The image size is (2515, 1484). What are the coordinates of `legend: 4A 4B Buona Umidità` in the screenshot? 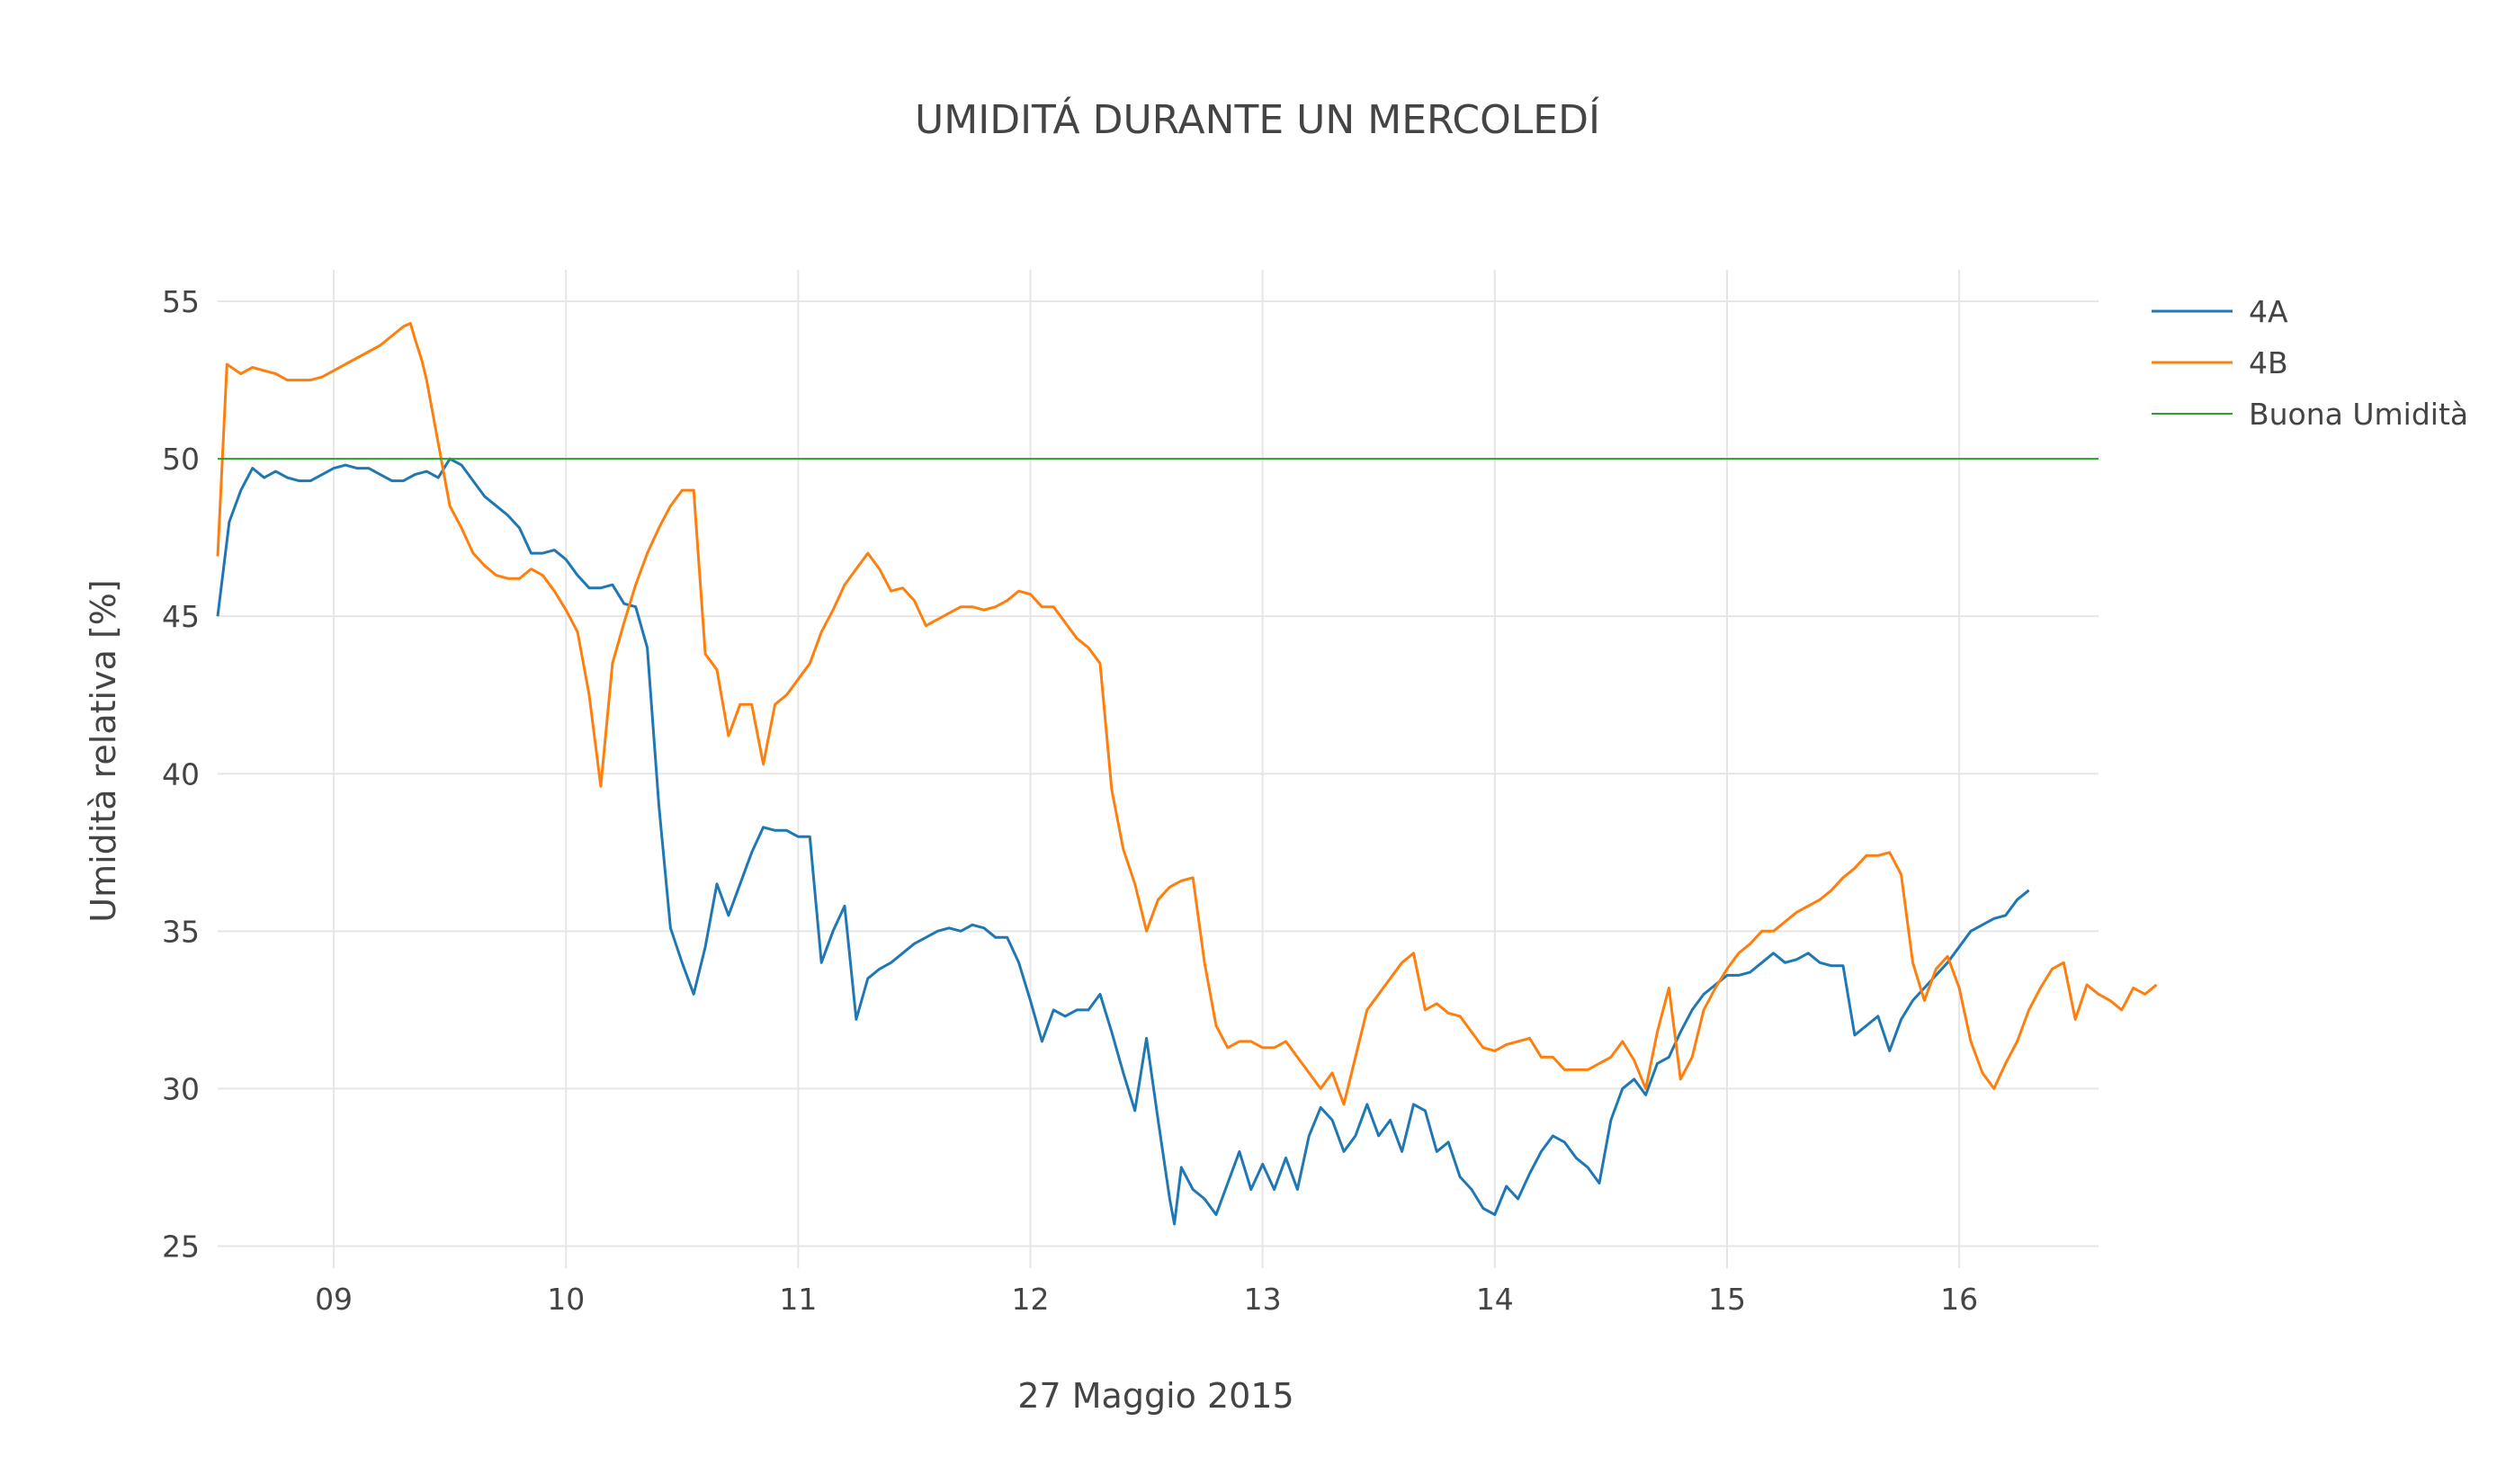 It's located at (2310, 363).